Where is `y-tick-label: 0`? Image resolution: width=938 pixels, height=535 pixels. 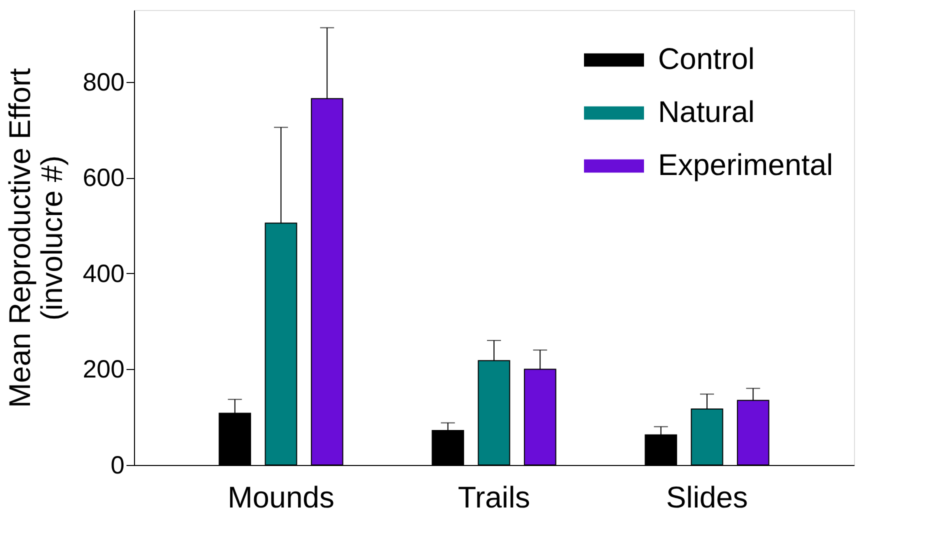 y-tick-label: 0 is located at coordinates (117, 466).